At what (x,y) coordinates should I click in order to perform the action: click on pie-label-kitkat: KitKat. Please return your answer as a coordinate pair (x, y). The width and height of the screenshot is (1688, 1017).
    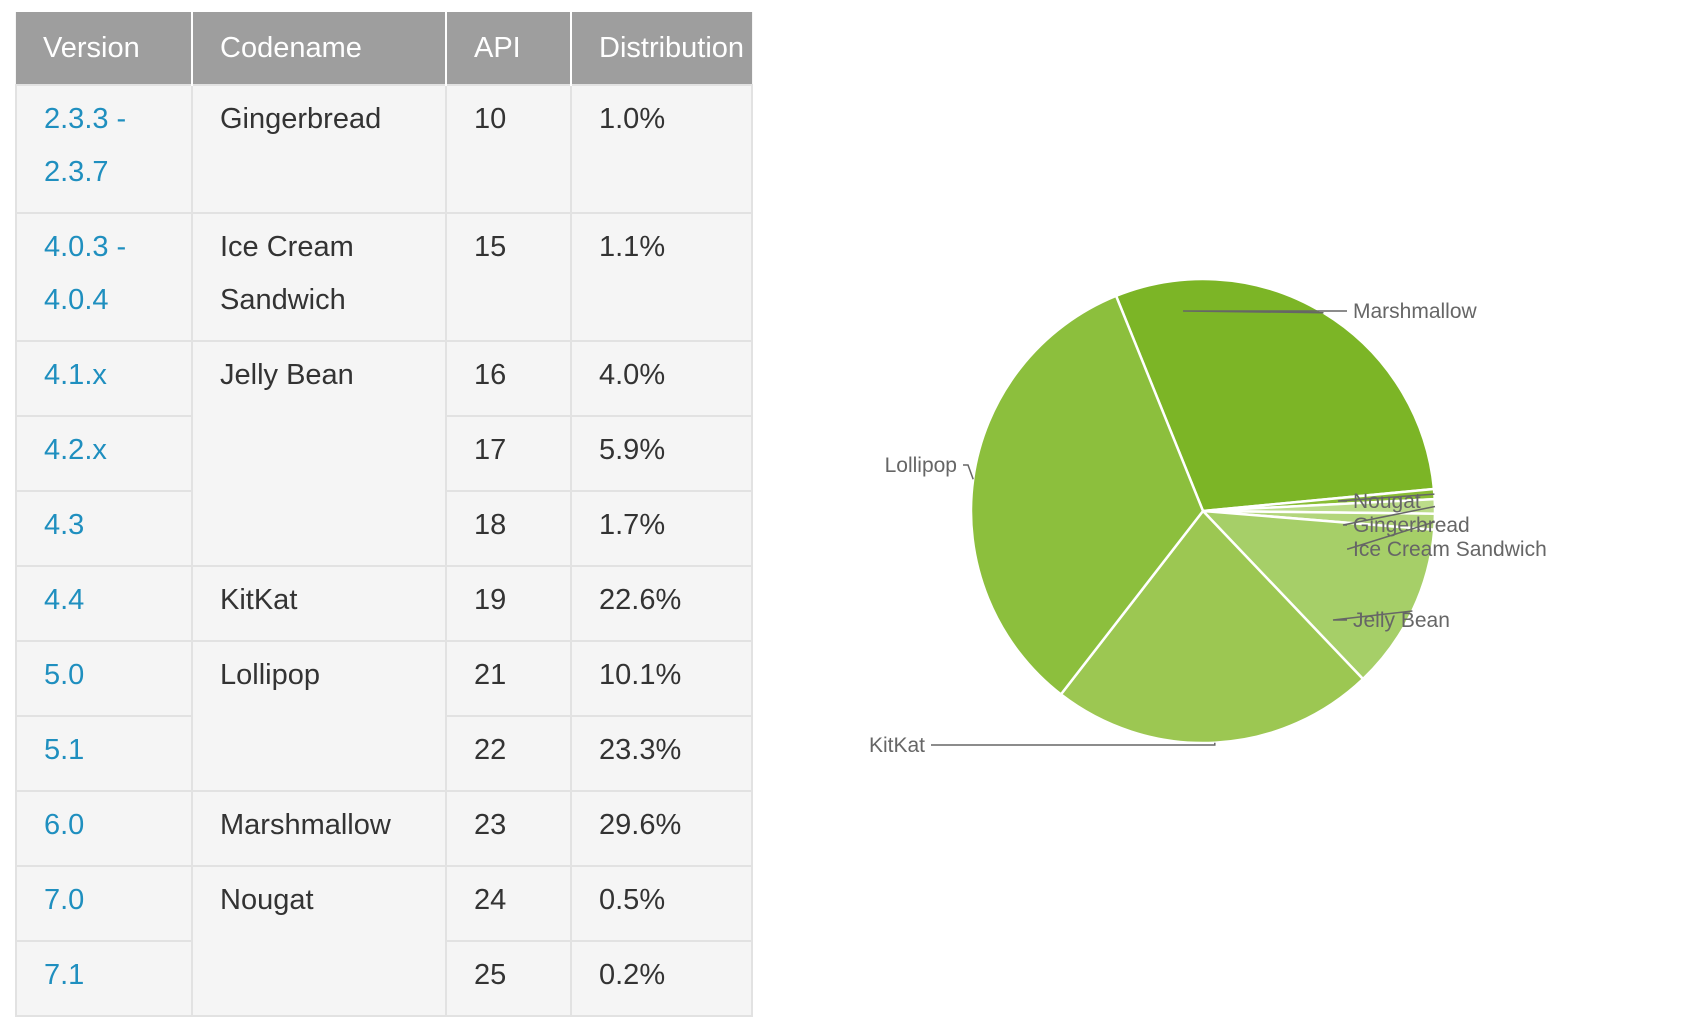
    Looking at the image, I should click on (897, 745).